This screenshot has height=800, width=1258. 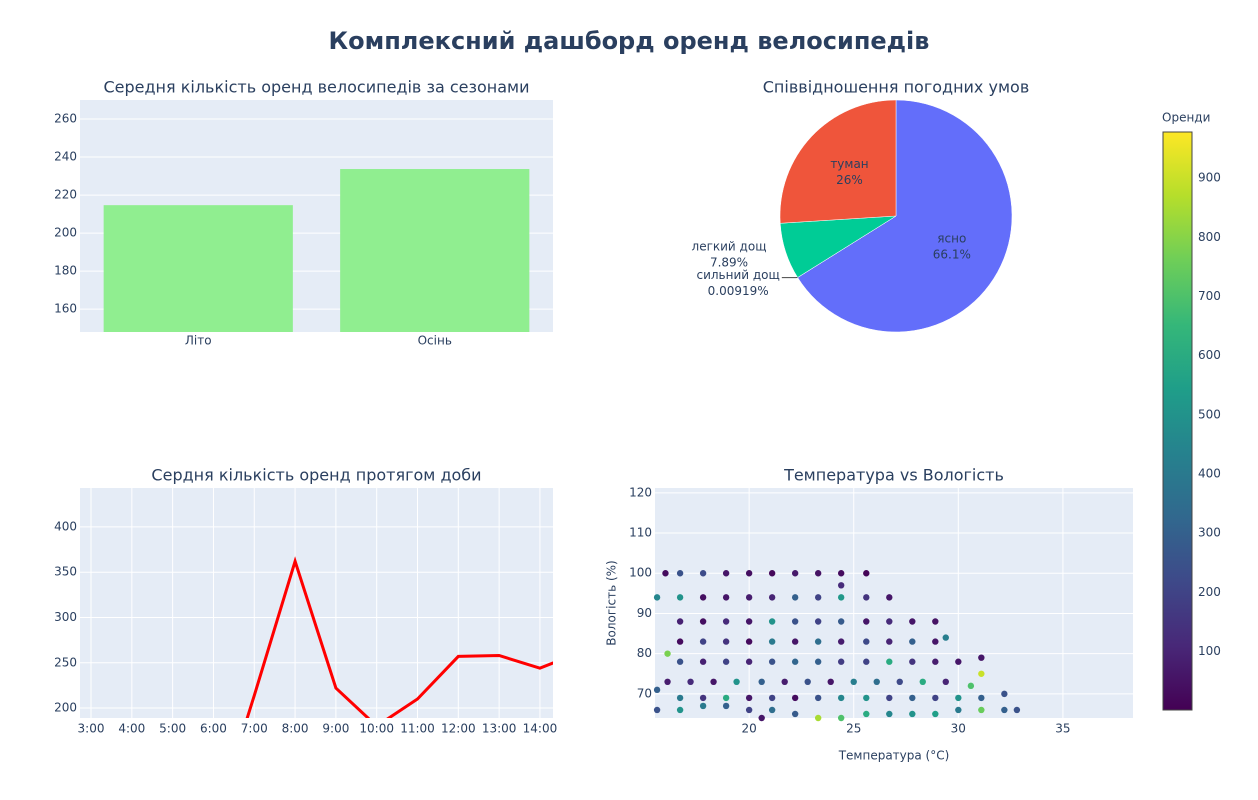 What do you see at coordinates (640, 533) in the screenshot?
I see `y-tick-label: 110` at bounding box center [640, 533].